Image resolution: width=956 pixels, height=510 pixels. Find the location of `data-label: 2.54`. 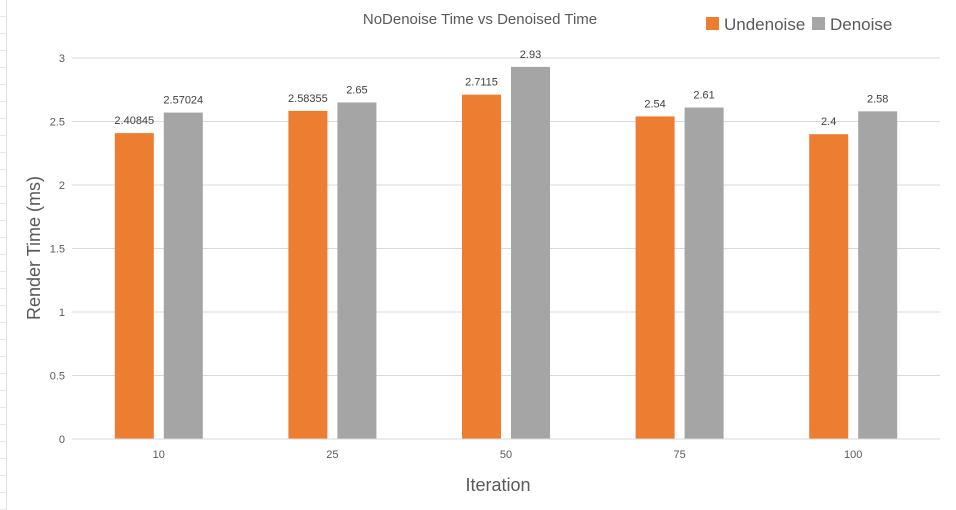

data-label: 2.54 is located at coordinates (654, 104).